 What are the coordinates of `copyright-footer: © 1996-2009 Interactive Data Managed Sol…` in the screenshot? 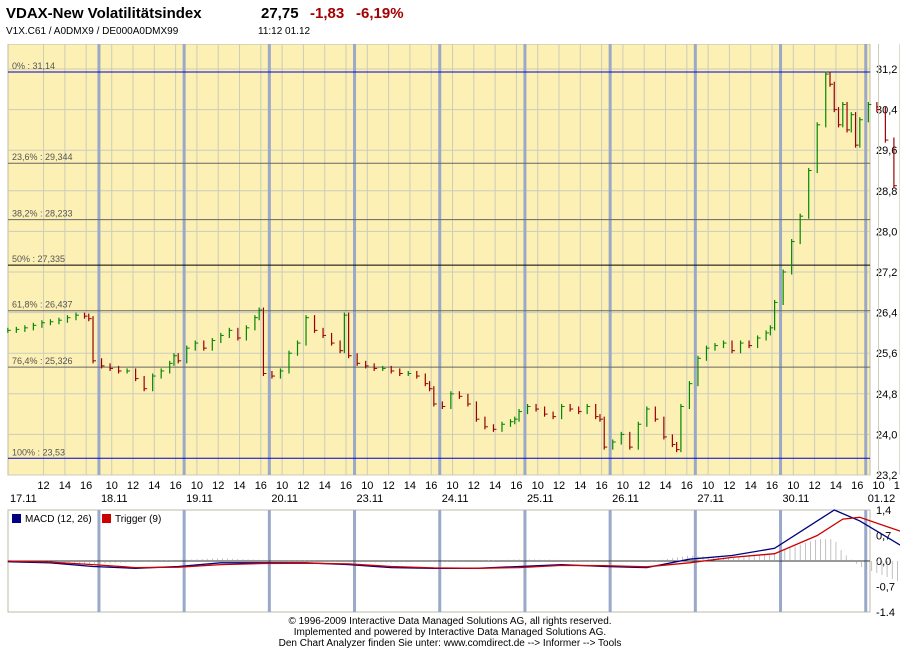 It's located at (450, 632).